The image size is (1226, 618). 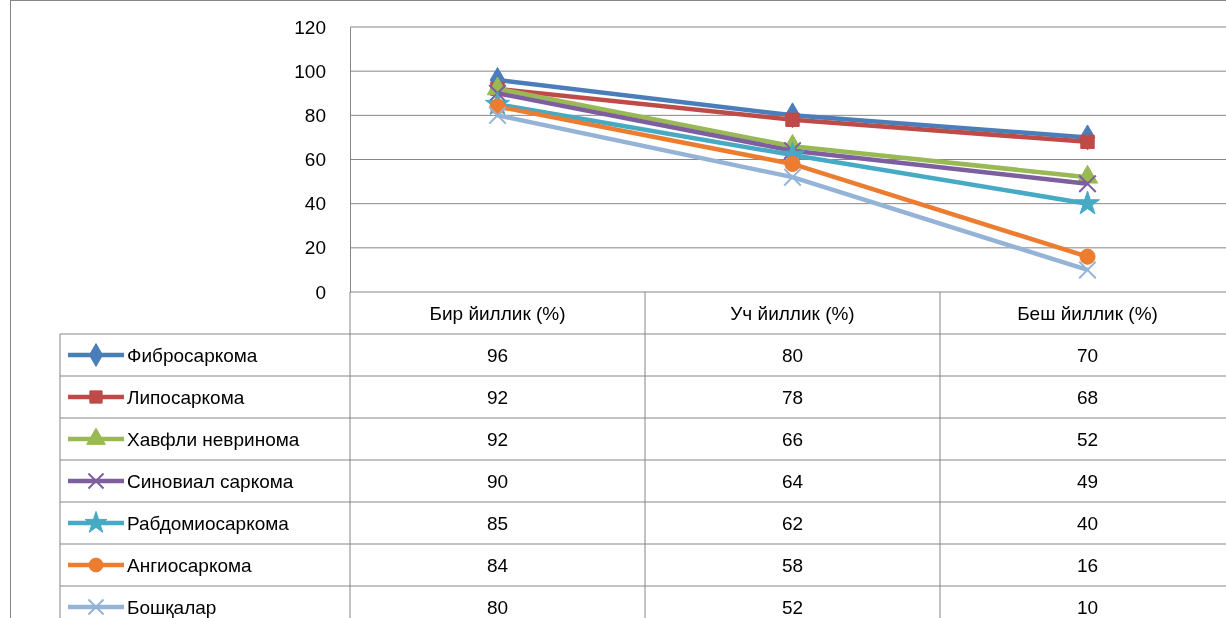 I want to click on data-label: 58, so click(x=792, y=565).